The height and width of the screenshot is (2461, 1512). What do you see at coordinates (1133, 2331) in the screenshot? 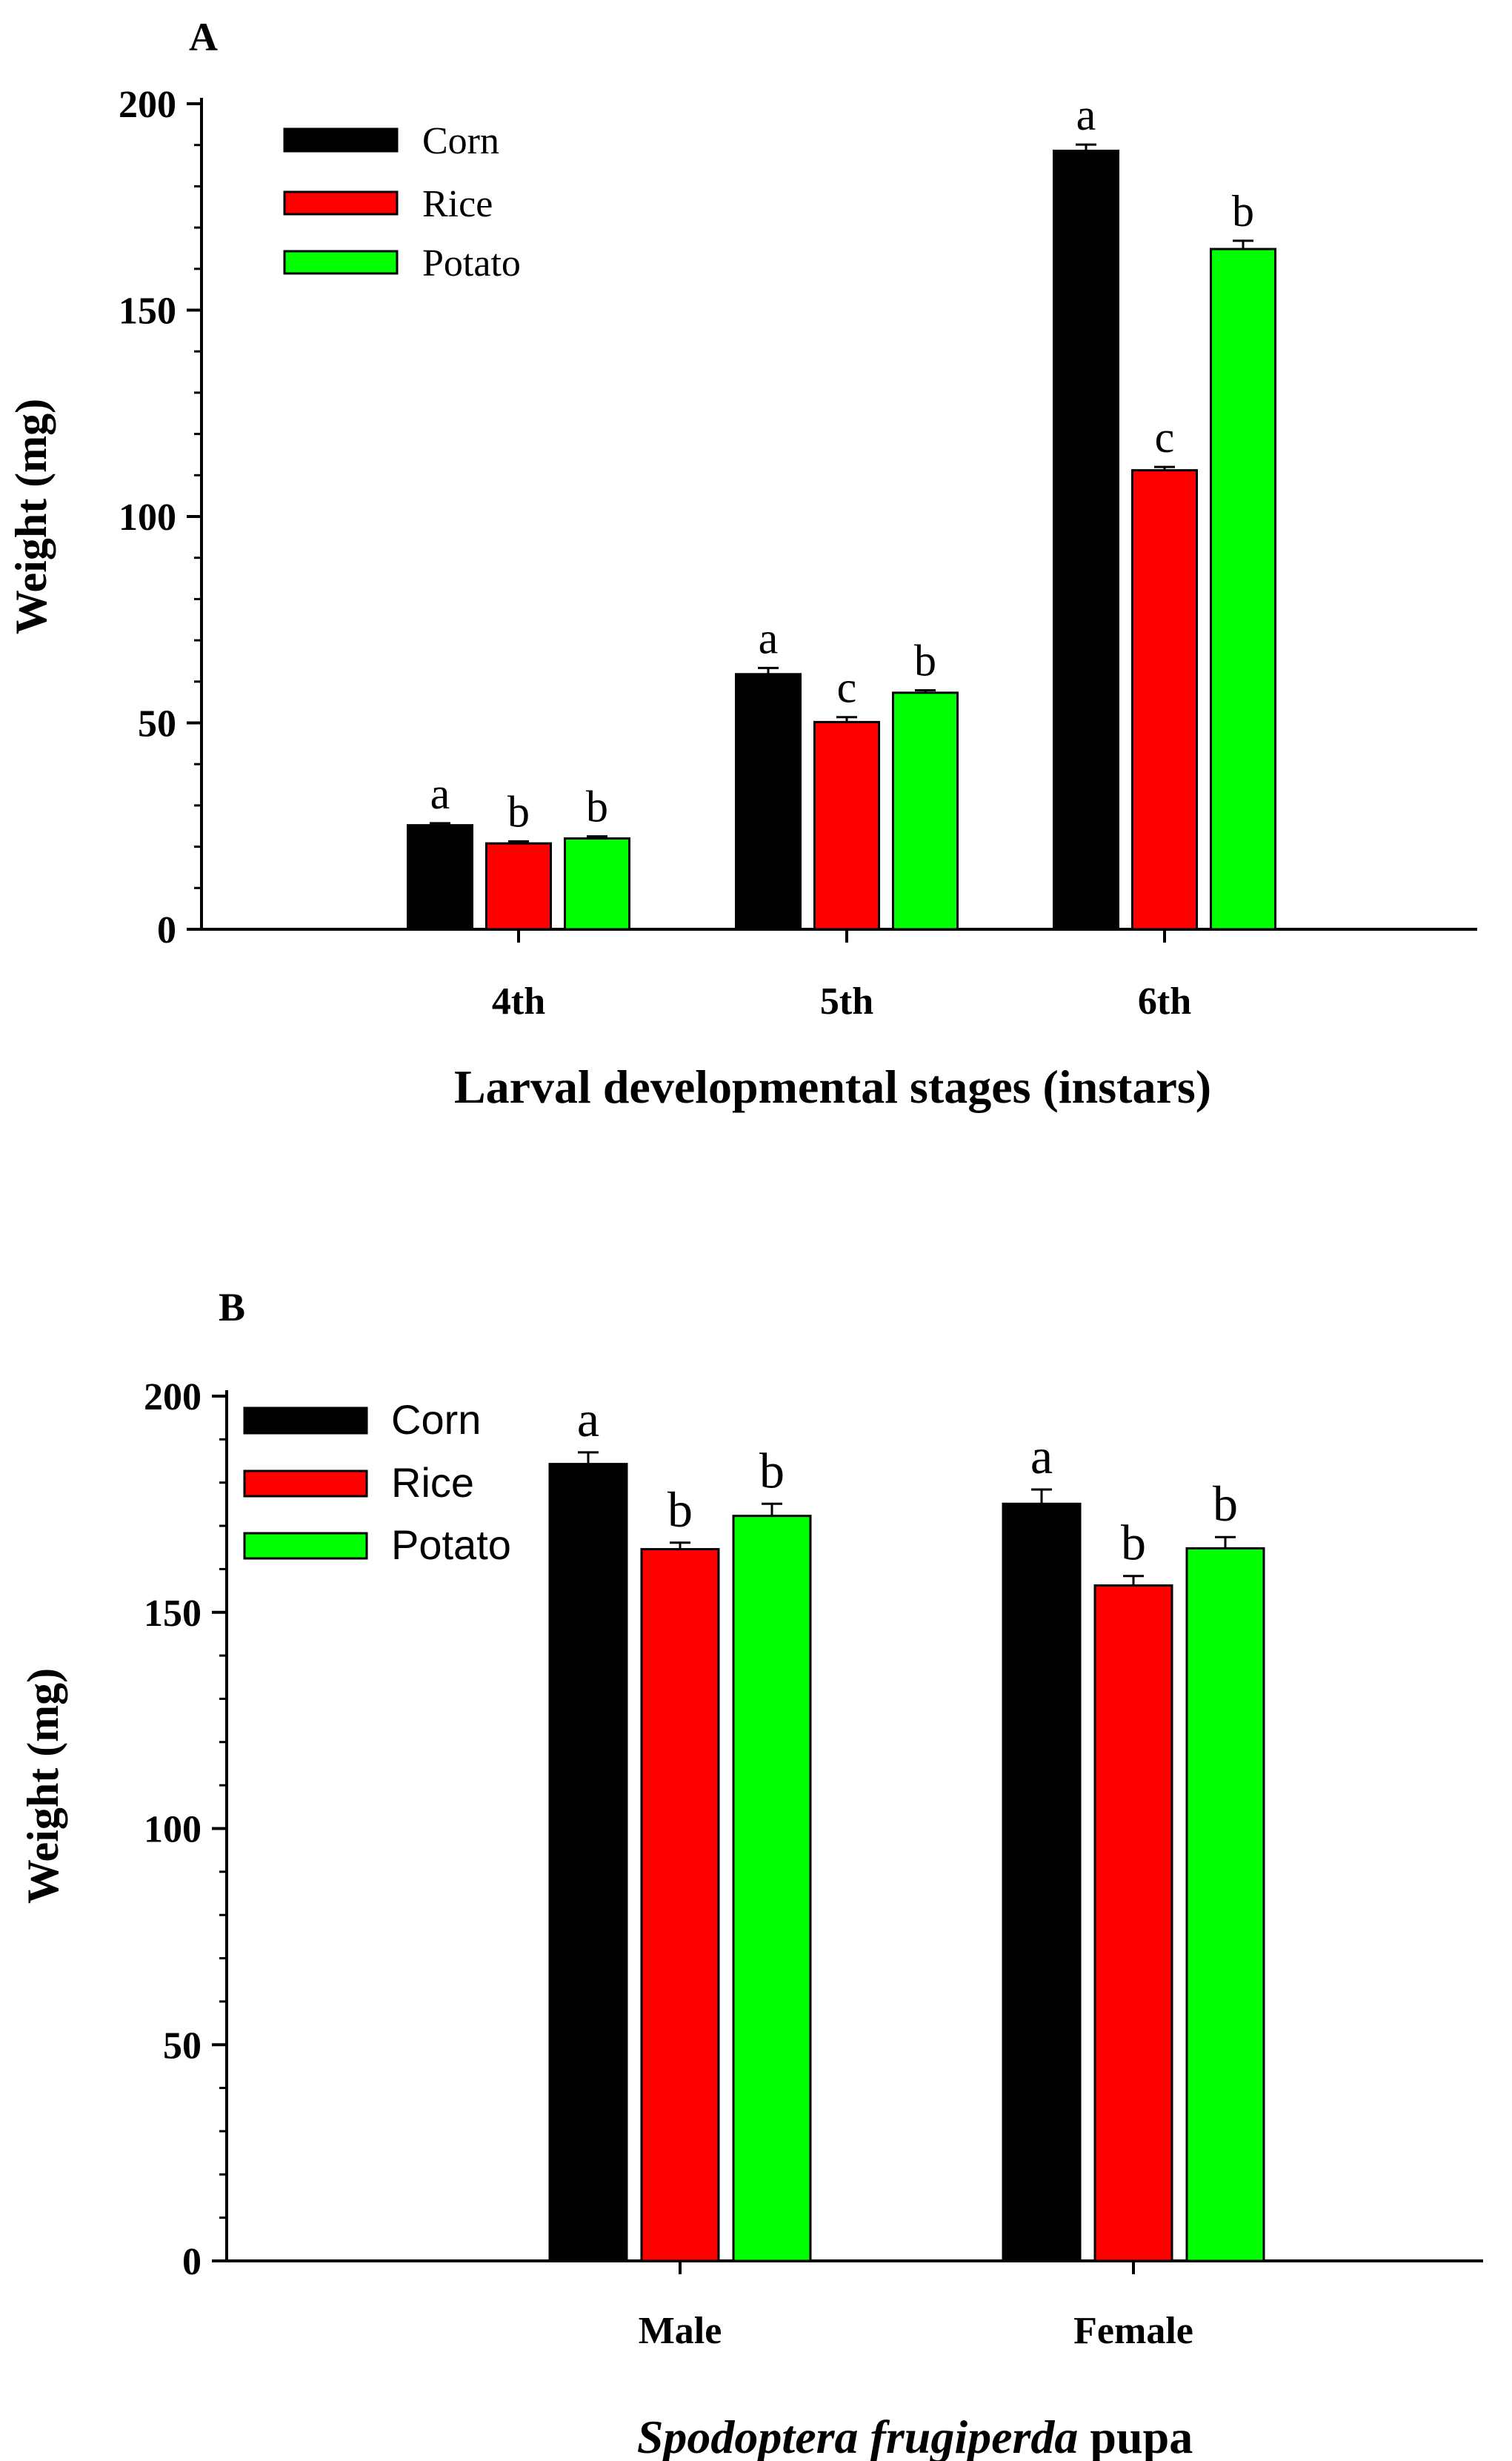
I see `x-tick-label: Female` at bounding box center [1133, 2331].